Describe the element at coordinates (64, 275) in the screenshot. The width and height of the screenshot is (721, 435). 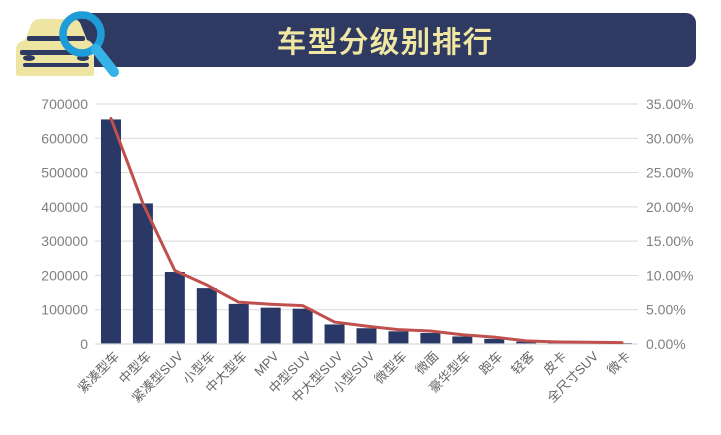
I see `y-left-tick-label: 200000` at that location.